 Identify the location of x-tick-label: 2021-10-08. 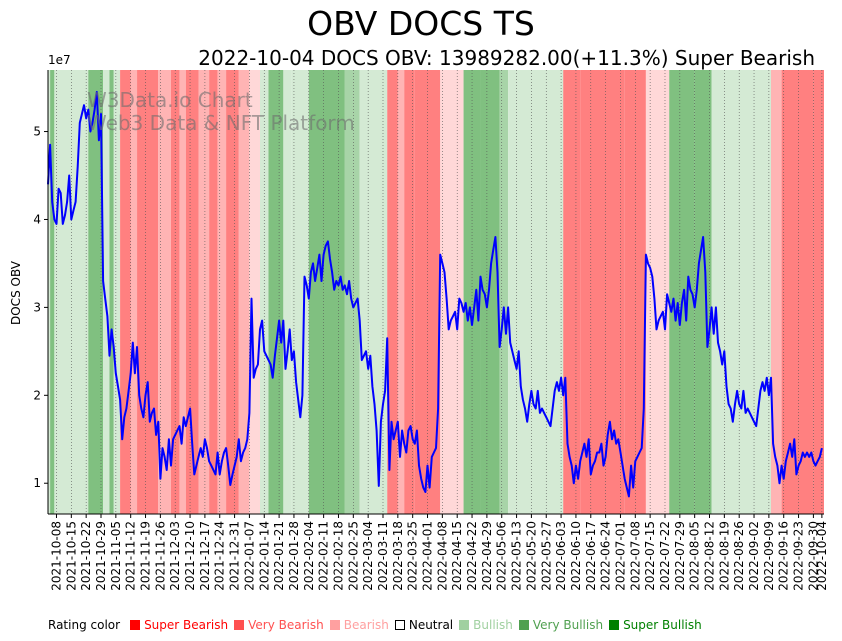
(56, 556).